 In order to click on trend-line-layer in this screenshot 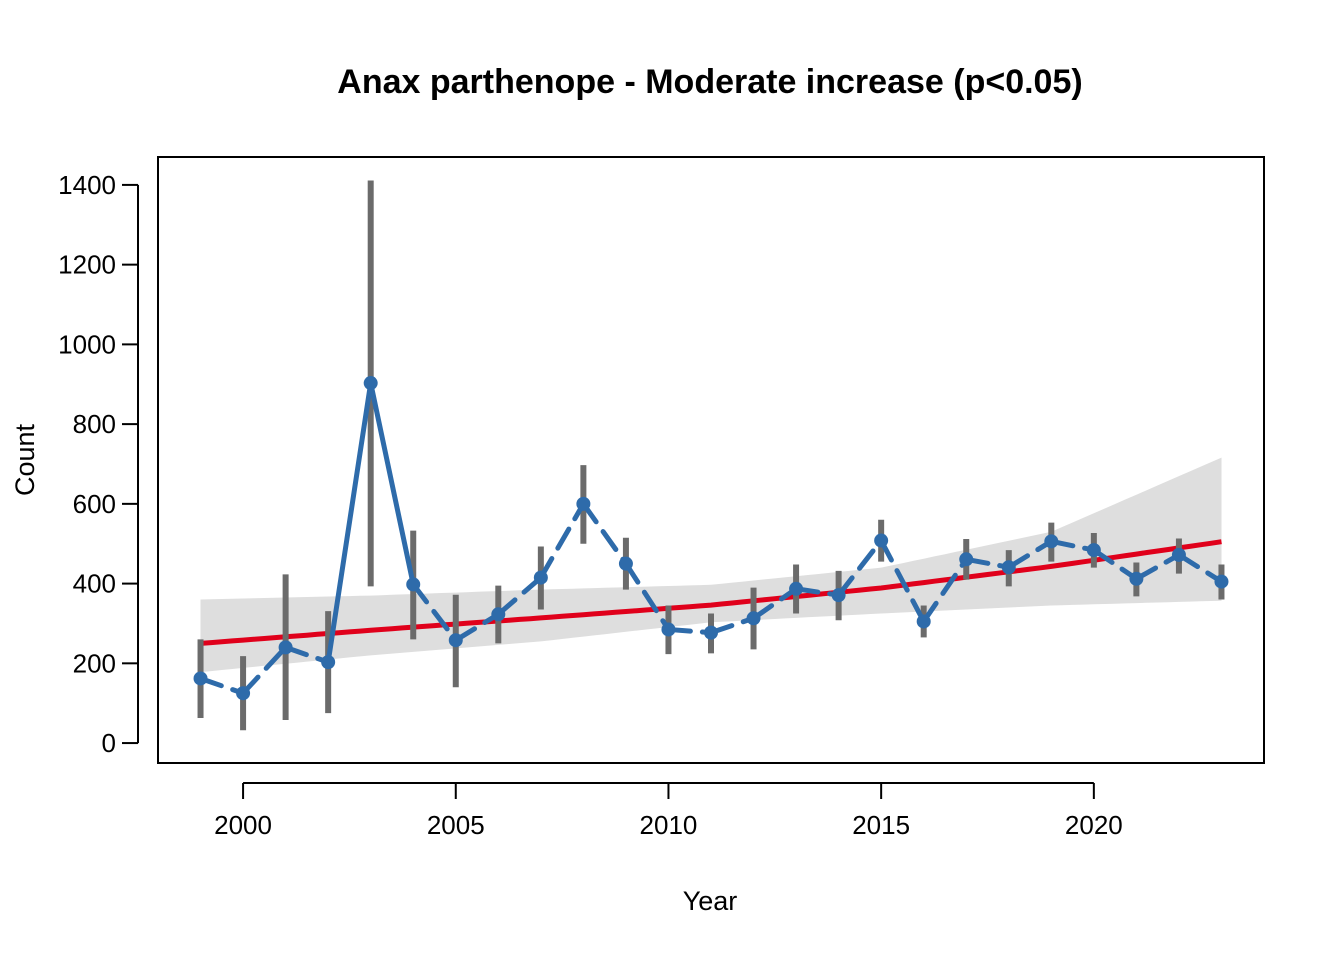, I will do `click(711, 592)`.